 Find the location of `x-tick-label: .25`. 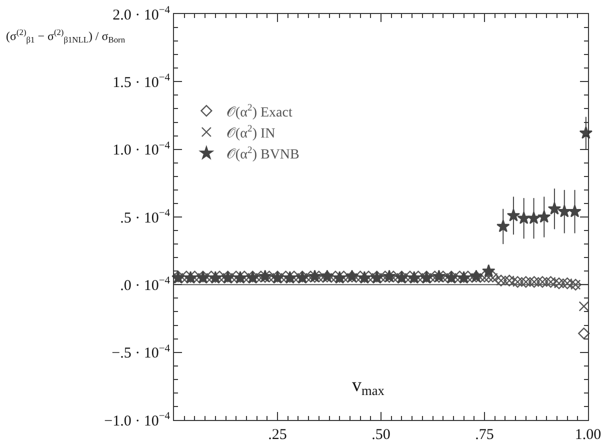

x-tick-label: .25 is located at coordinates (277, 435).